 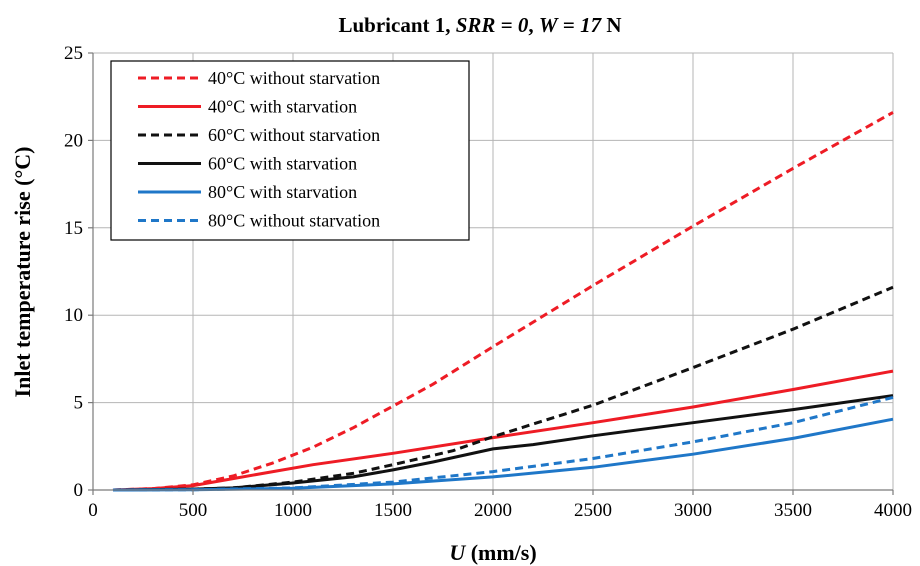 What do you see at coordinates (73, 228) in the screenshot?
I see `y-tick-label: 15` at bounding box center [73, 228].